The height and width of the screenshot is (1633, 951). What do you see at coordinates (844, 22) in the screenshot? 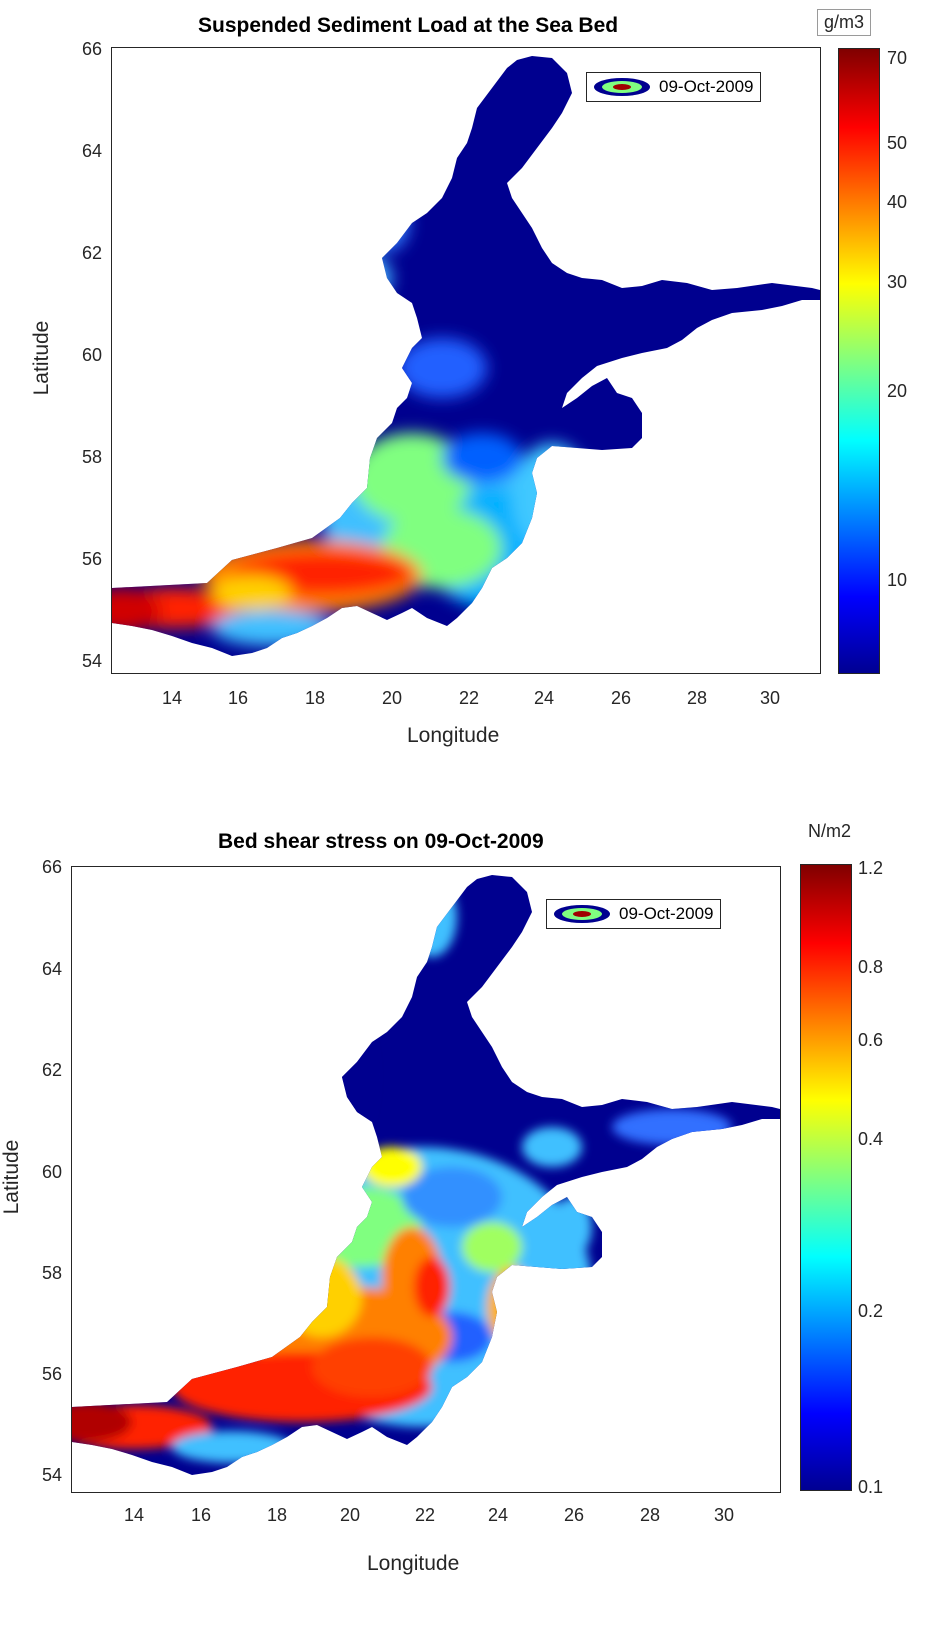
I see `colorbar-unit: g/m3` at bounding box center [844, 22].